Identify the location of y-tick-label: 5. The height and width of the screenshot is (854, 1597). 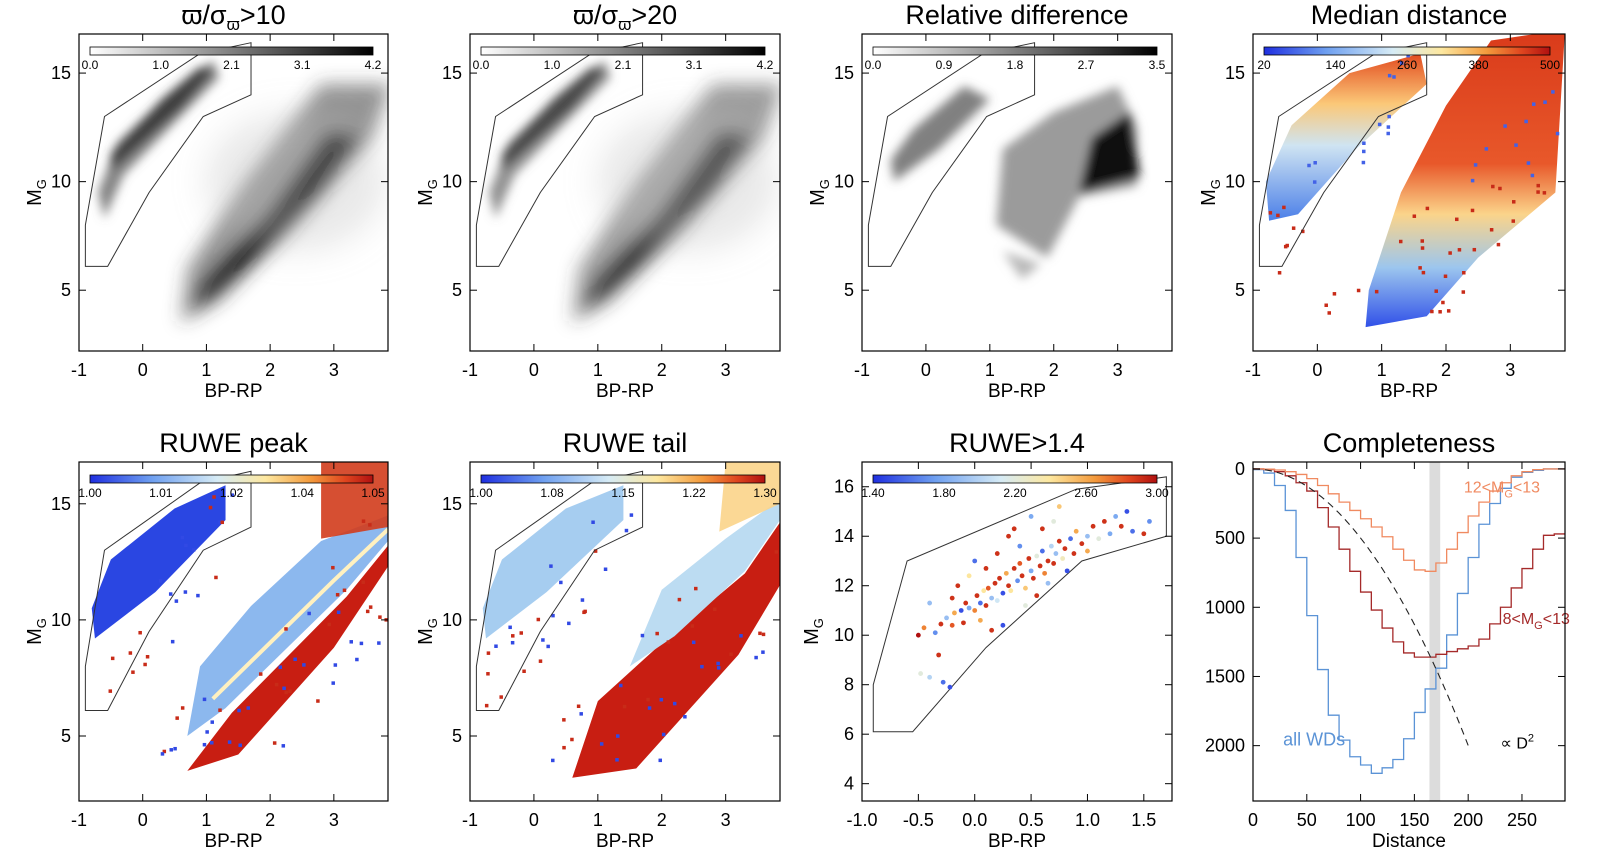
(1240, 290).